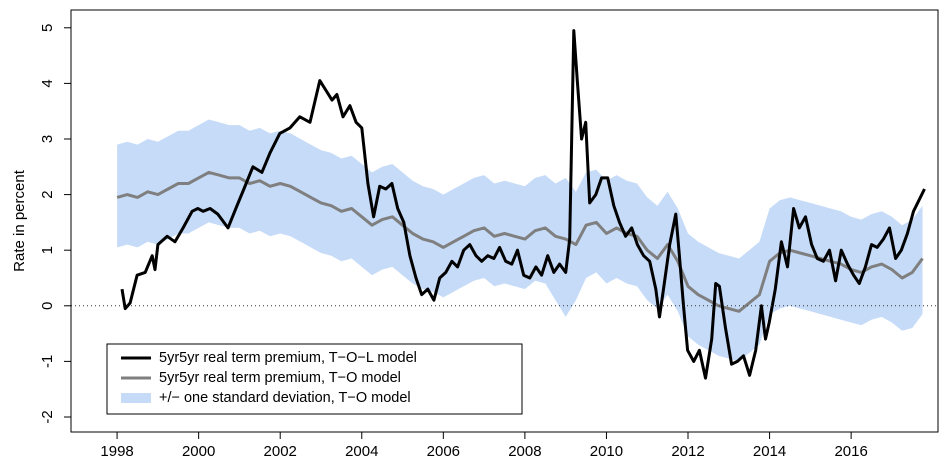 The height and width of the screenshot is (465, 945). What do you see at coordinates (361, 451) in the screenshot?
I see `x-tick-label: 2004` at bounding box center [361, 451].